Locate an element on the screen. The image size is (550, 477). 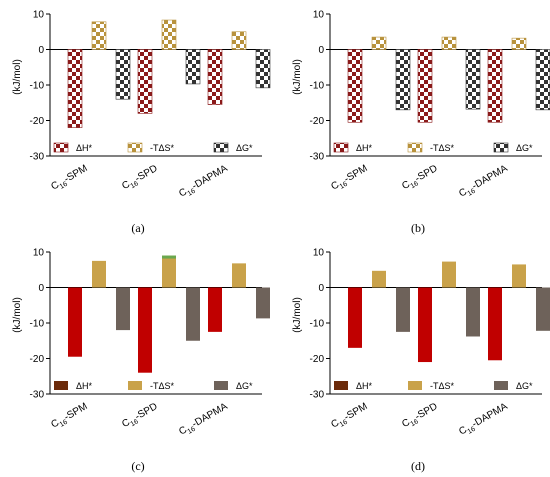
bar-cap is located at coordinates (169, 257).